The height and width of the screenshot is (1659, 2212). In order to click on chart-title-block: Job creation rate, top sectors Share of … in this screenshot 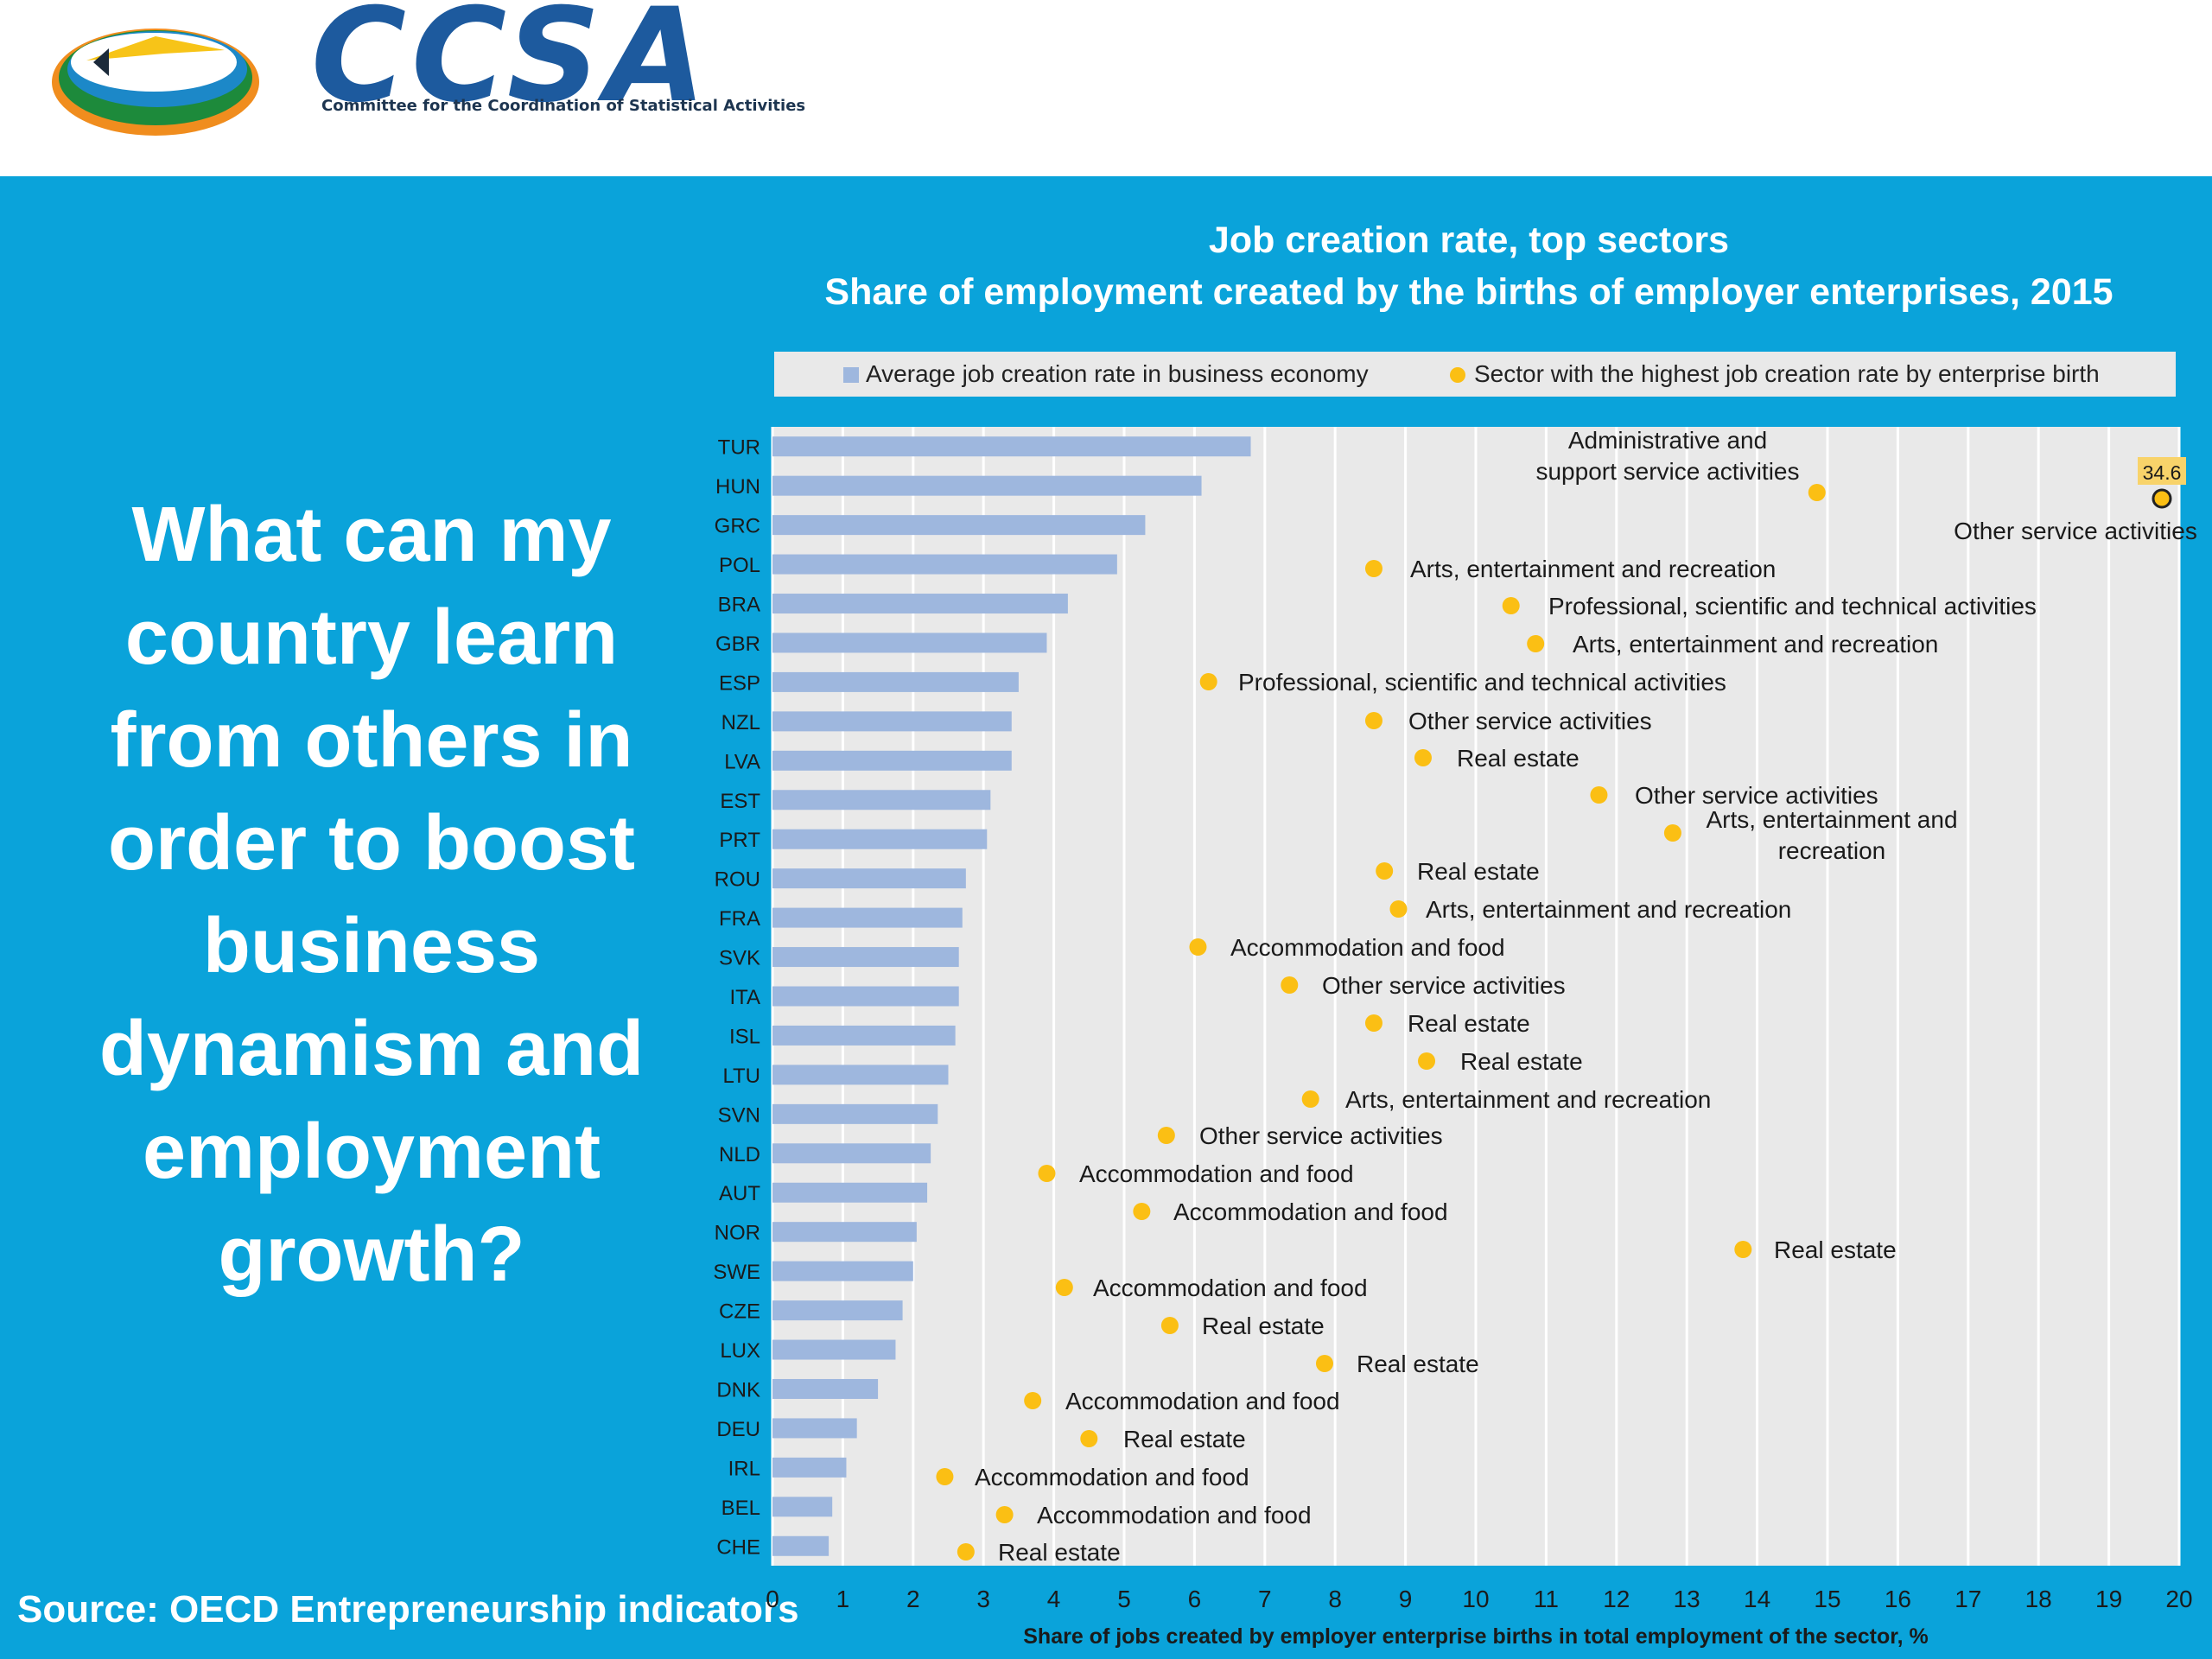, I will do `click(1469, 266)`.